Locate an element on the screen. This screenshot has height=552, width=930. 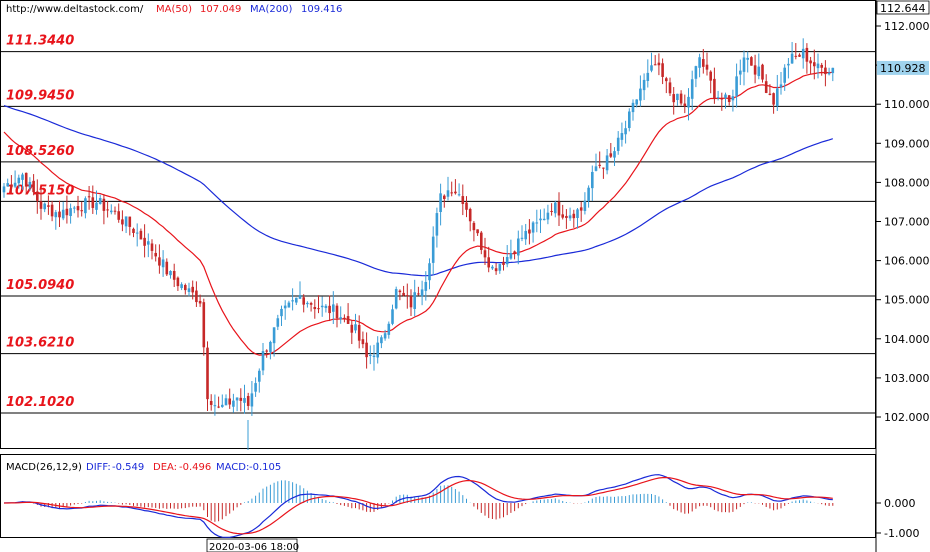
macd-diff-line is located at coordinates (418, 506).